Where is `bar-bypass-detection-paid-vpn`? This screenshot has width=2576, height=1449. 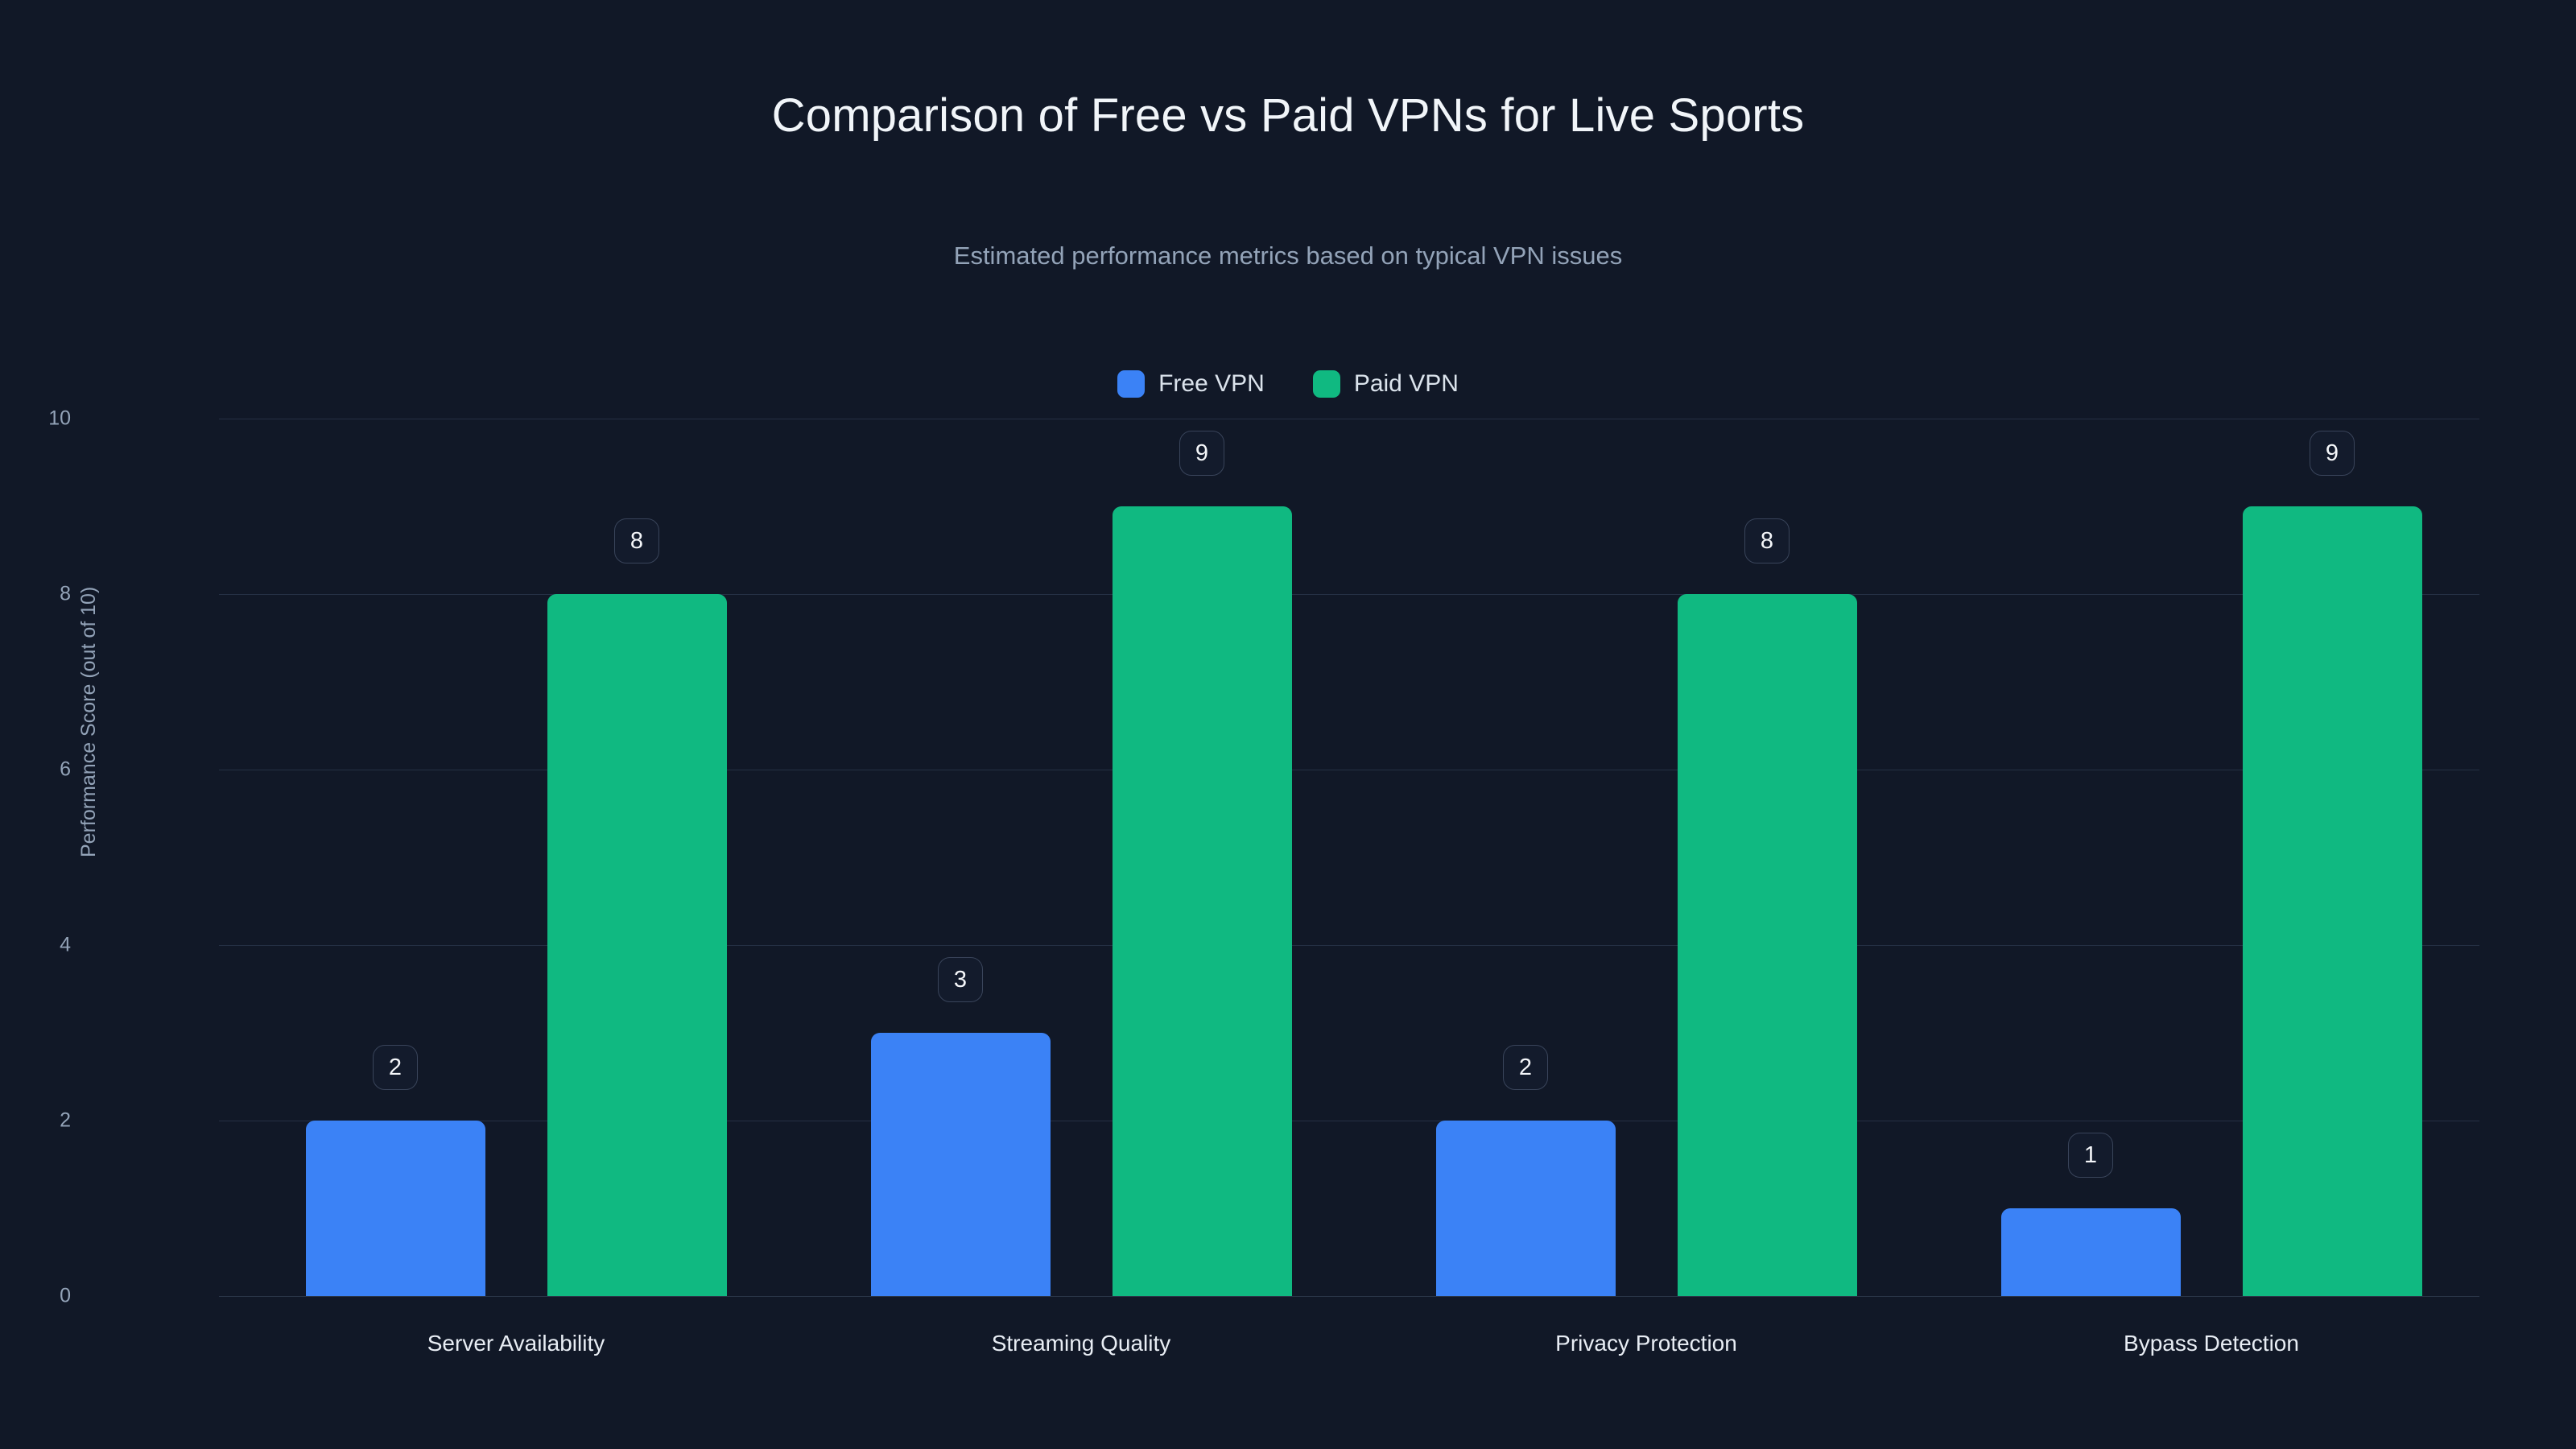 bar-bypass-detection-paid-vpn is located at coordinates (2332, 901).